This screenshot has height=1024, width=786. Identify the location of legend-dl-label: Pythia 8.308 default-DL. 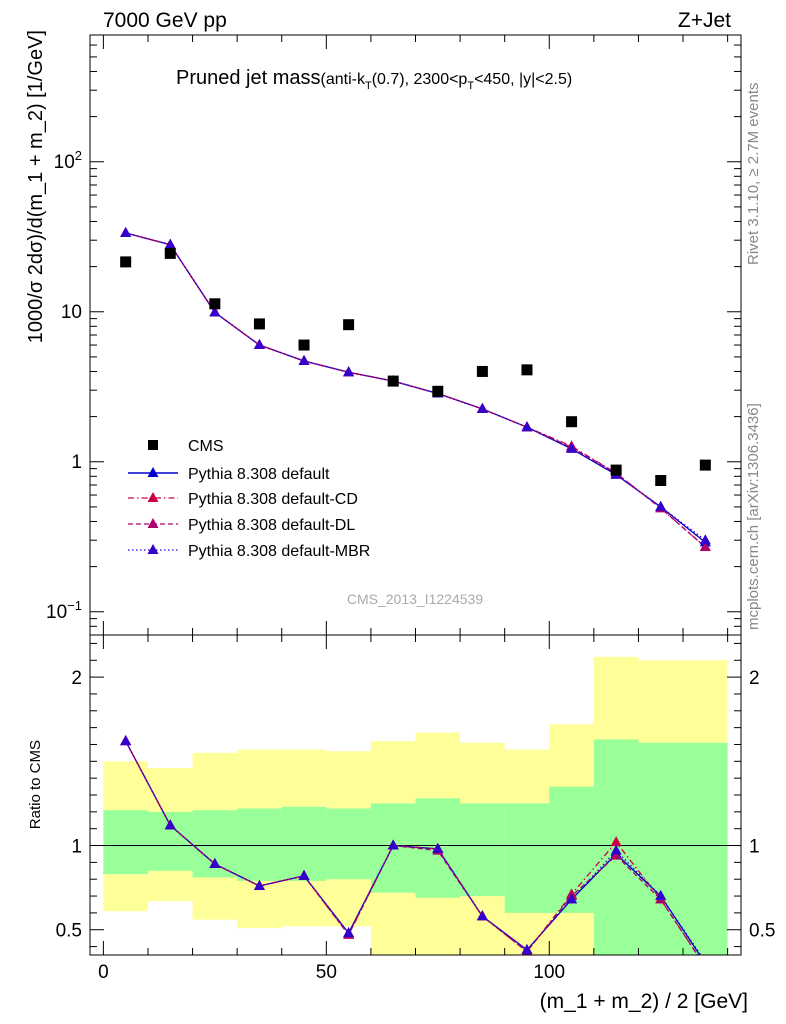
(271, 525).